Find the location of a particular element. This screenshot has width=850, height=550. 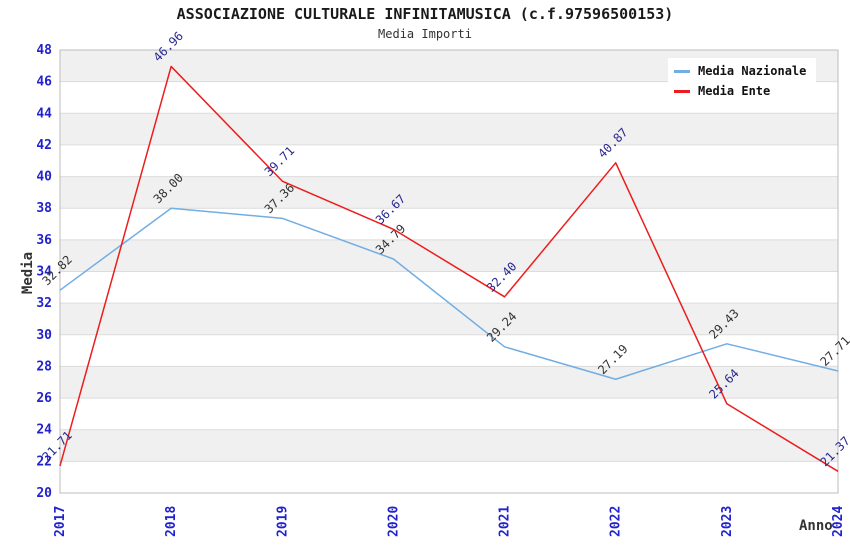

chart-subtitle: Media Importi is located at coordinates (425, 34).